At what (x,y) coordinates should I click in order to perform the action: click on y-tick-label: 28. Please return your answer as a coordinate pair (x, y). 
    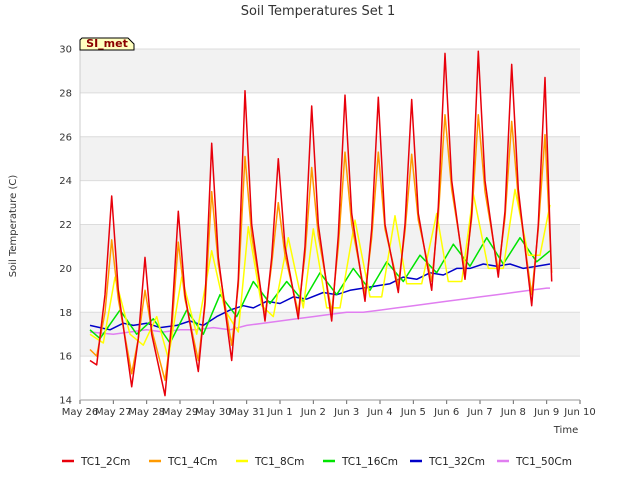
    Looking at the image, I should click on (65, 93).